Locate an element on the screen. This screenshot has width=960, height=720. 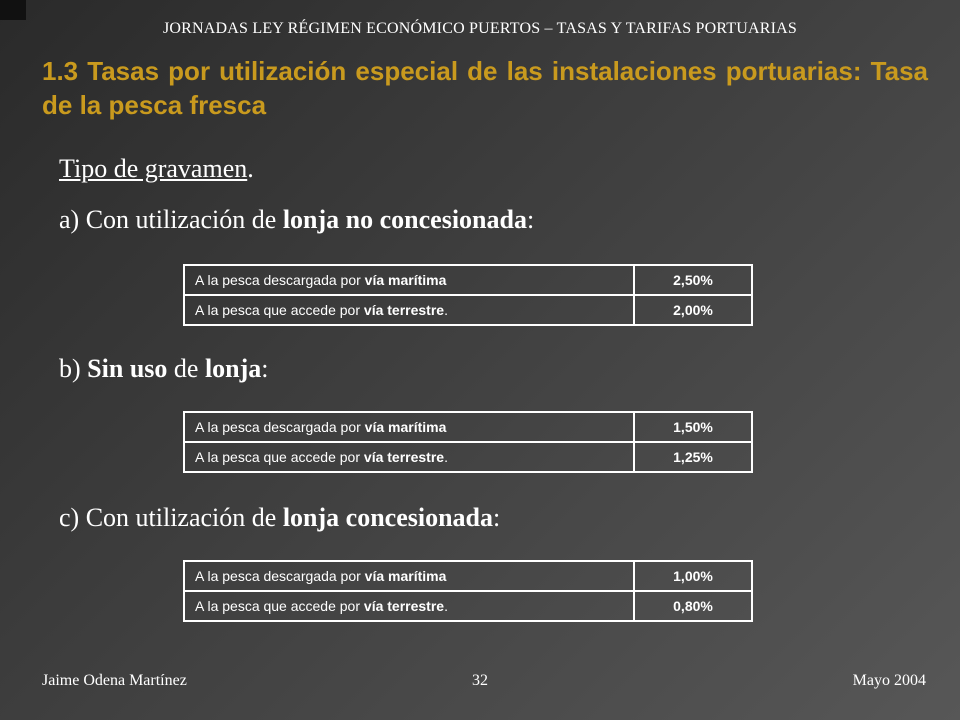
footer-page-number: 32 is located at coordinates (480, 680).